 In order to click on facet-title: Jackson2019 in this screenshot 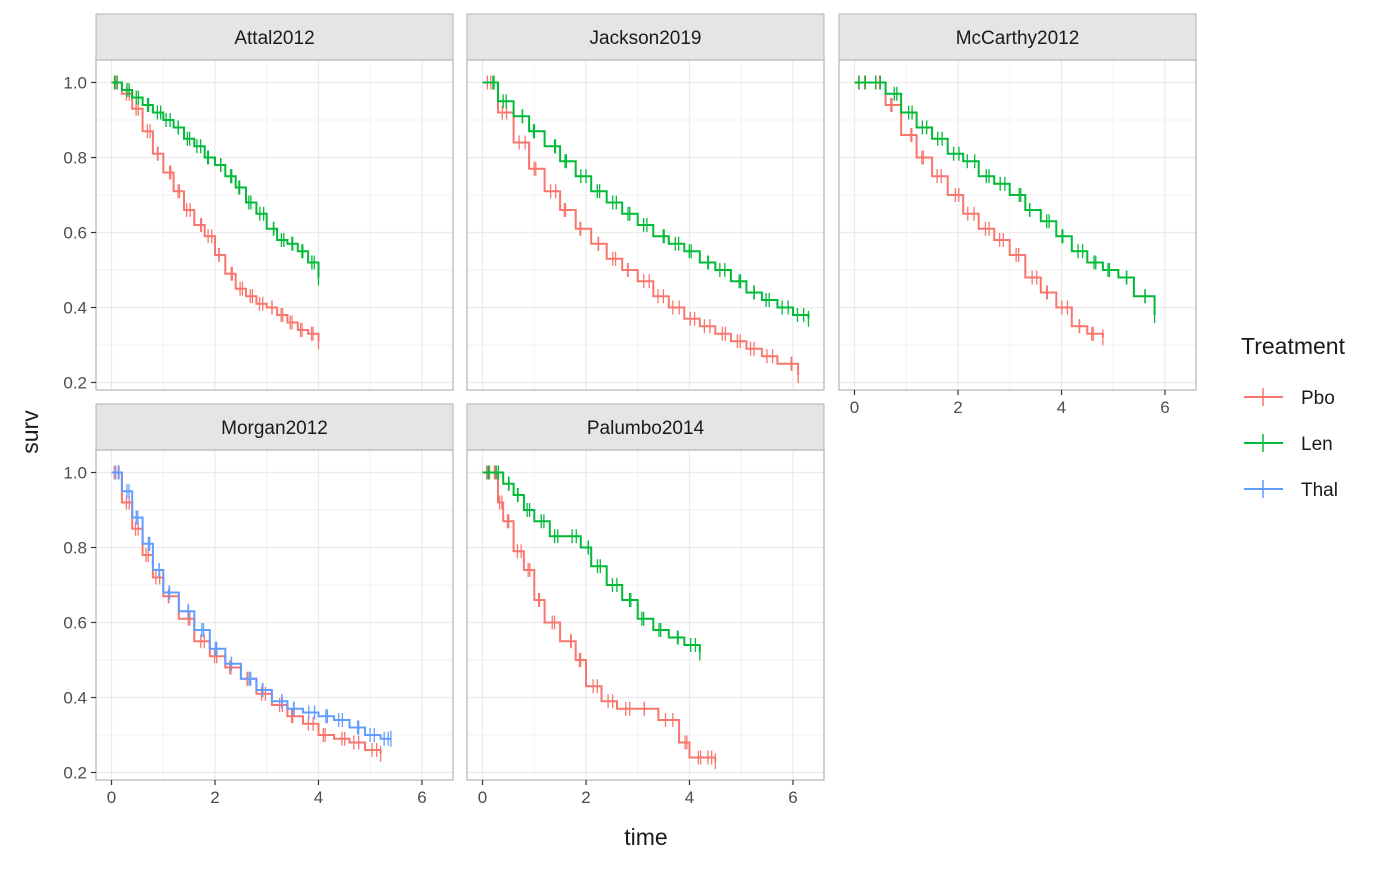, I will do `click(646, 38)`.